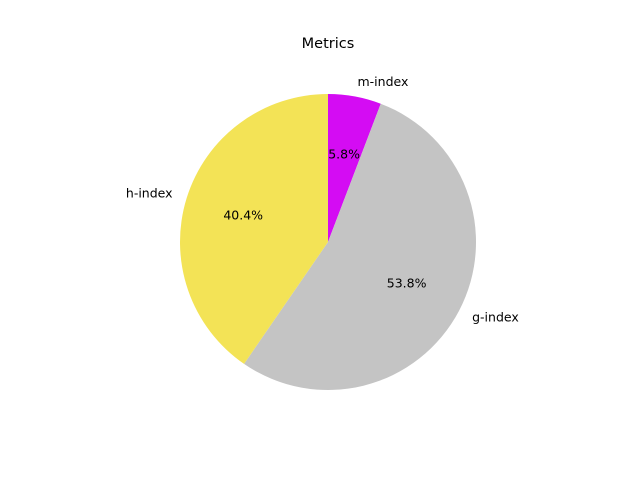 Image resolution: width=640 pixels, height=480 pixels. I want to click on slice-label-g-index: g-index, so click(495, 317).